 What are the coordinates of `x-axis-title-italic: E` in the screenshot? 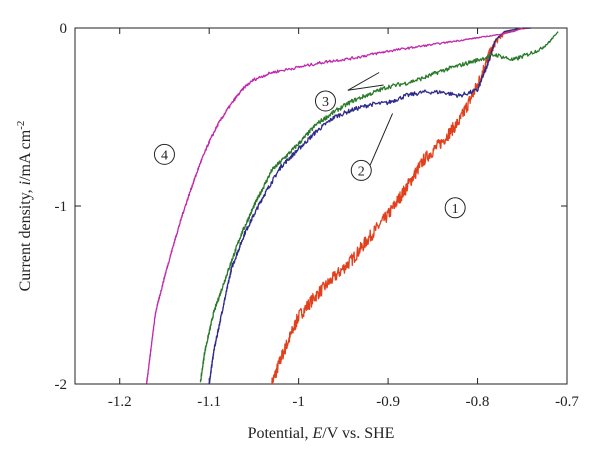 It's located at (316, 433).